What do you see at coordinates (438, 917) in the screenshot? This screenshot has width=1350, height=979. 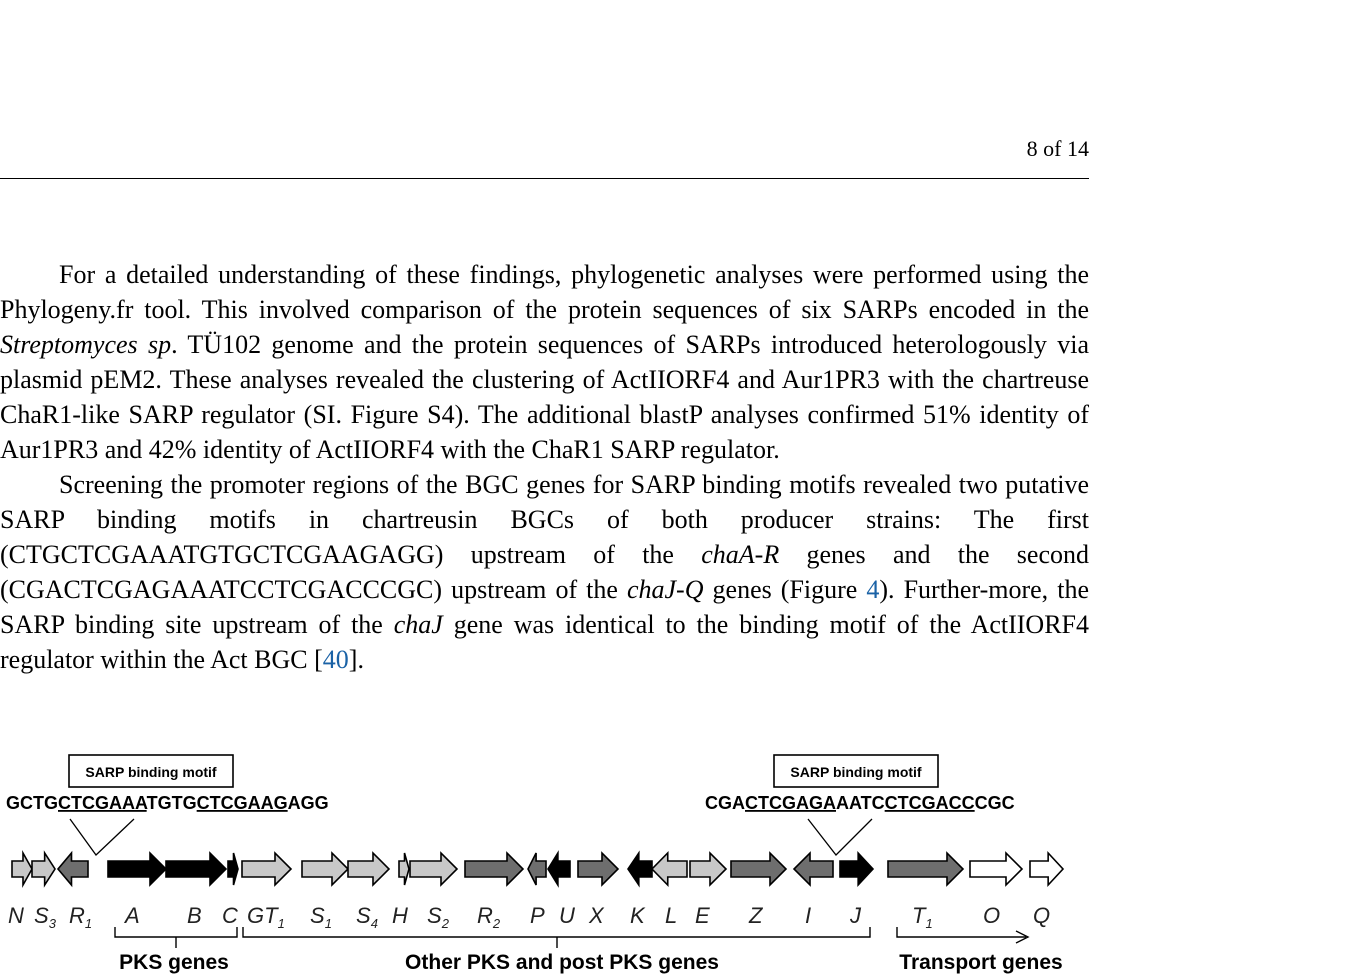 I see `gene-label: S2` at bounding box center [438, 917].